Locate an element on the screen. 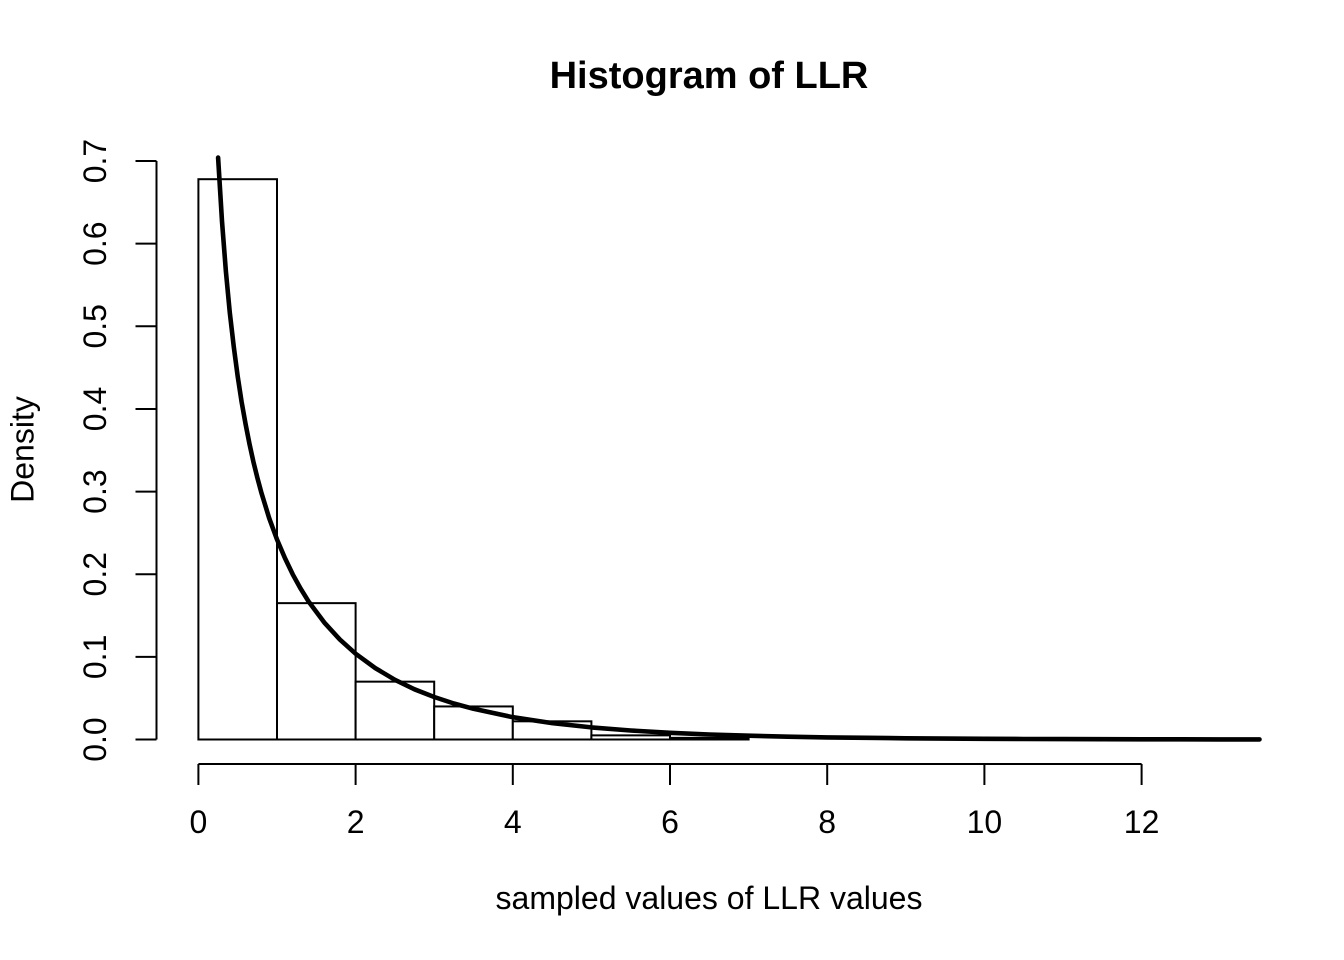  y-axis-label: Density is located at coordinates (22, 449).